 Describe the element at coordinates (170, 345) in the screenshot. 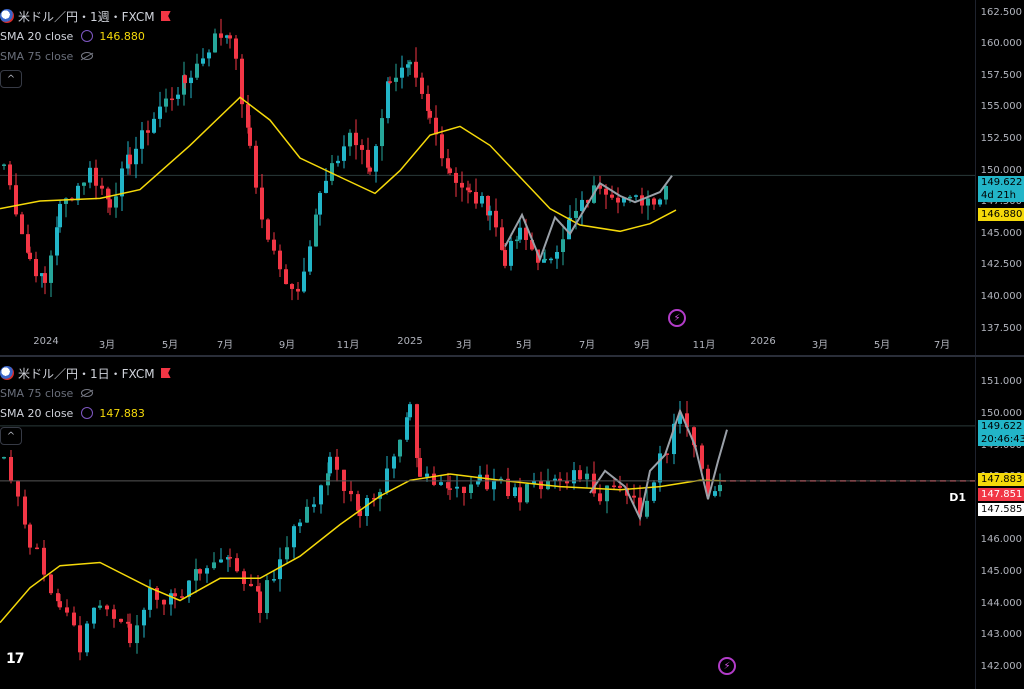

I see `time-tick-label: 5月` at that location.